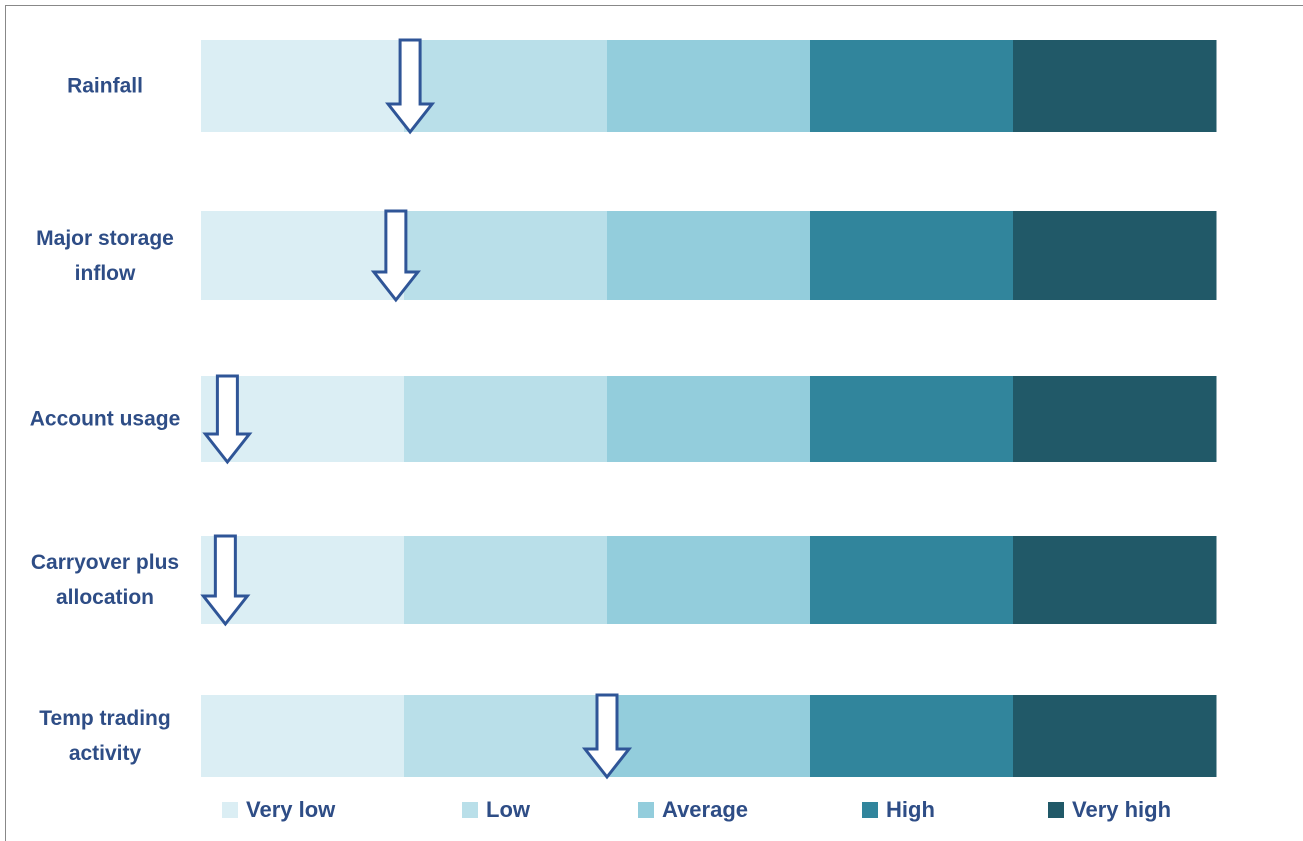 The width and height of the screenshot is (1303, 841). I want to click on category-label: Carryover plus allocation, so click(105, 580).